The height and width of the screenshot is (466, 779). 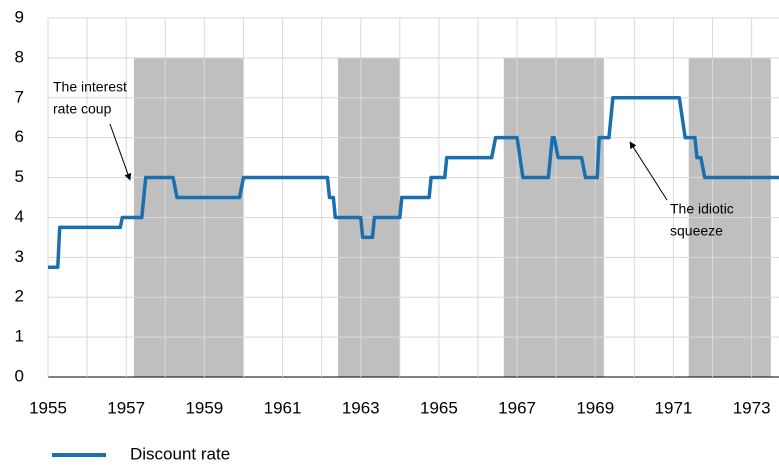 What do you see at coordinates (19, 256) in the screenshot?
I see `y-tick-label: 3` at bounding box center [19, 256].